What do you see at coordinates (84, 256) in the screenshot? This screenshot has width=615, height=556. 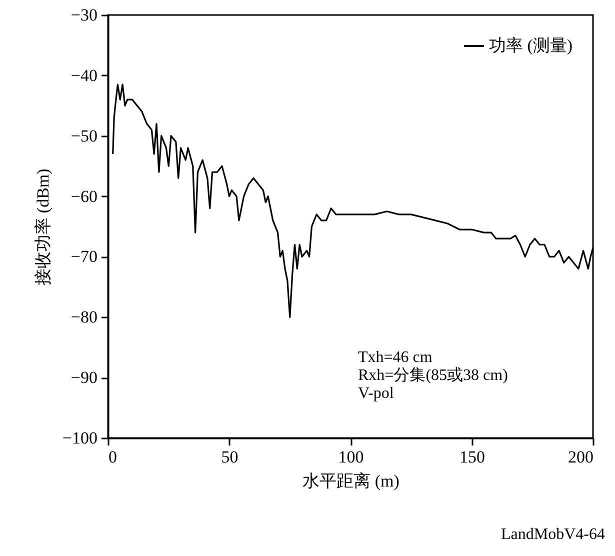 I see `y-tick-label: −70` at bounding box center [84, 256].